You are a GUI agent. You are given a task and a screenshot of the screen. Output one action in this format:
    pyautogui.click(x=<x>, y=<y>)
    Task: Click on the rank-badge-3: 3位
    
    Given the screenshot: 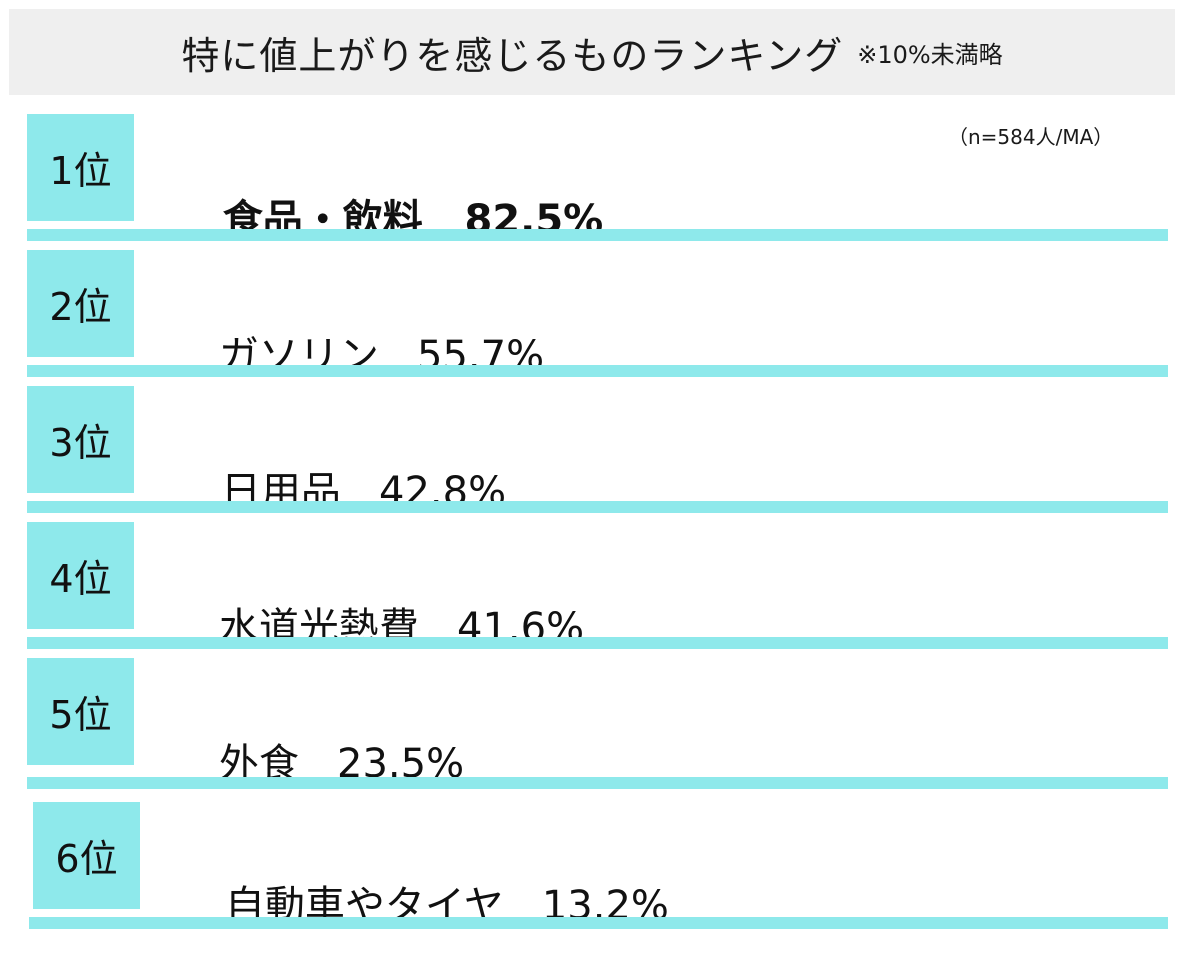 What is the action you would take?
    pyautogui.click(x=80, y=439)
    